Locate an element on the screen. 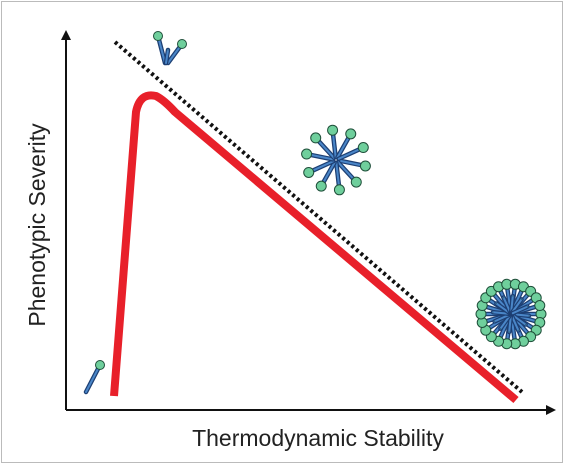 The image size is (564, 464). y-axis-label: Phenotypic Severity is located at coordinates (37, 225).